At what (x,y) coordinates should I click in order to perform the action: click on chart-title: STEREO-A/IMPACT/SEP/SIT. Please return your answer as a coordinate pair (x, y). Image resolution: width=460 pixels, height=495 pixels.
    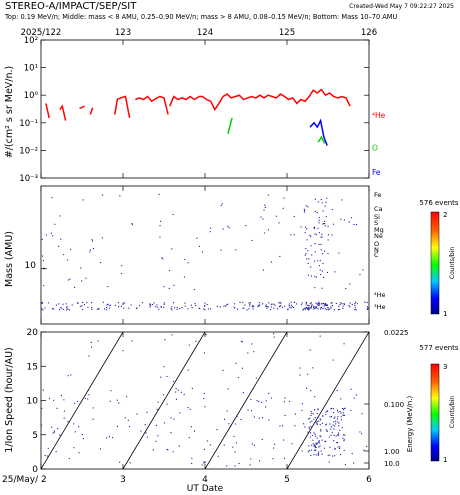
    Looking at the image, I should click on (71, 6).